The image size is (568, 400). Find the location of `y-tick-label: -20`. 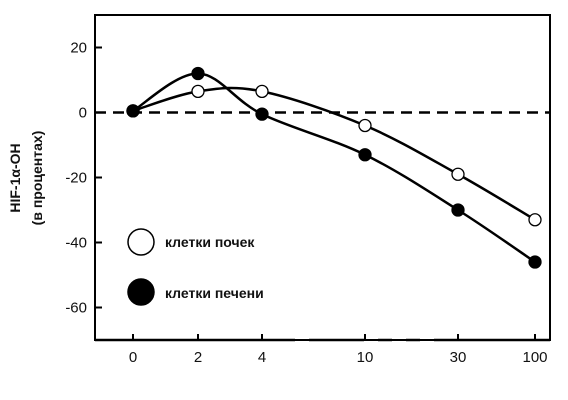

y-tick-label: -20 is located at coordinates (76, 178).